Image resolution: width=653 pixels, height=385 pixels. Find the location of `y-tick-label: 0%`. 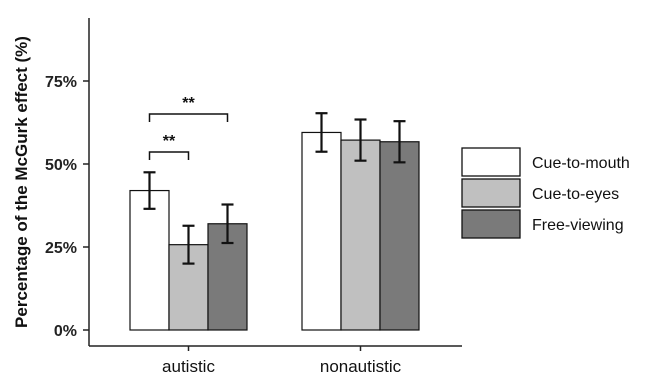

y-tick-label: 0% is located at coordinates (65, 331).